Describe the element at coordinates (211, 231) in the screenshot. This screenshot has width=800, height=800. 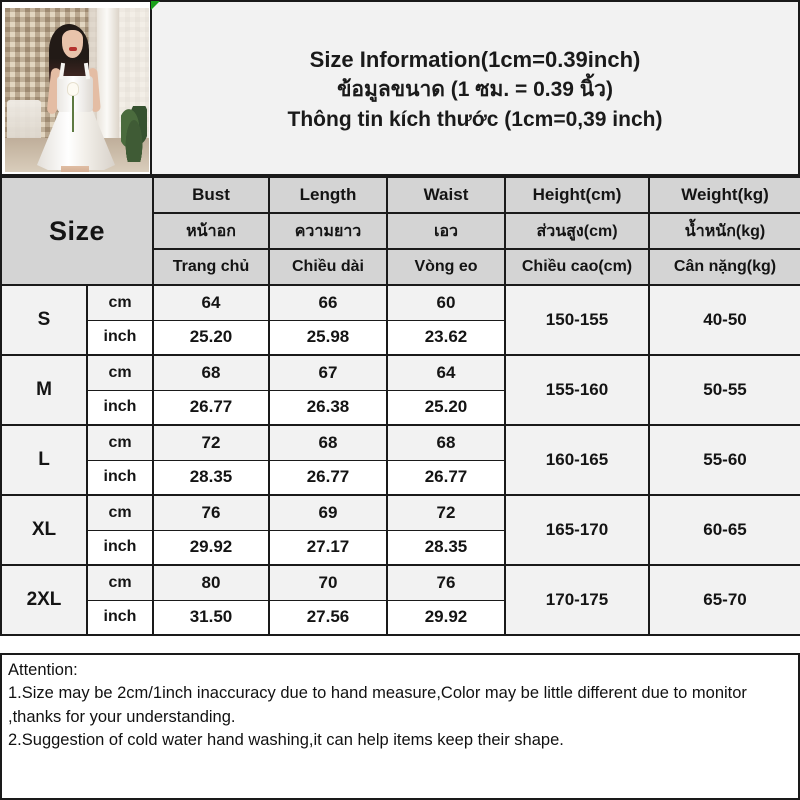
I see `header-bust-th: หน้าอก` at that location.